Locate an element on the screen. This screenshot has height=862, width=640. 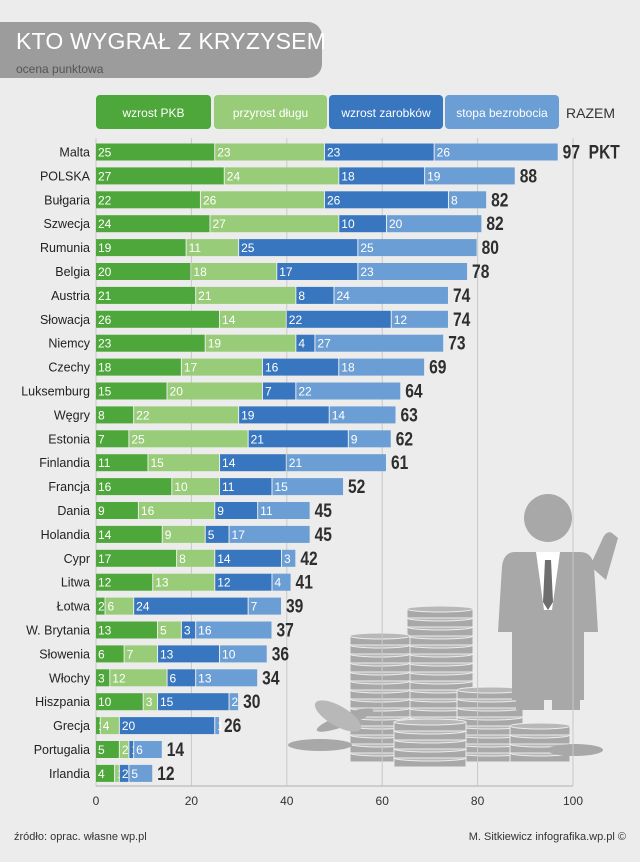
credit-note: M. Sitkiewicz infografika.wp.pl © is located at coordinates (547, 837).